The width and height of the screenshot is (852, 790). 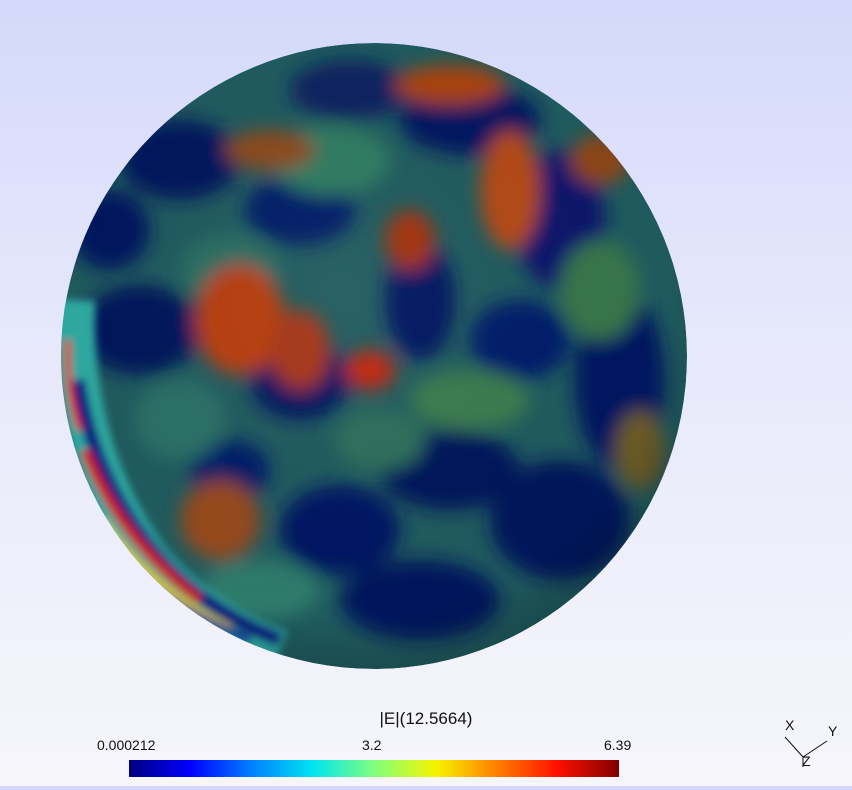 I want to click on scalar-bar-min-label: 0.000212, so click(x=126, y=745).